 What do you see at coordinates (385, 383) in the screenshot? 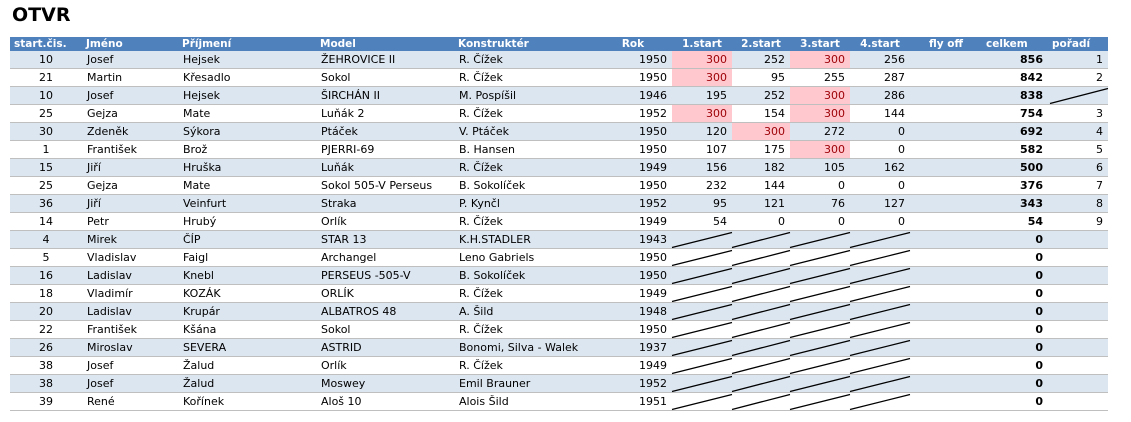
I see `cell-model: Moswey` at bounding box center [385, 383].